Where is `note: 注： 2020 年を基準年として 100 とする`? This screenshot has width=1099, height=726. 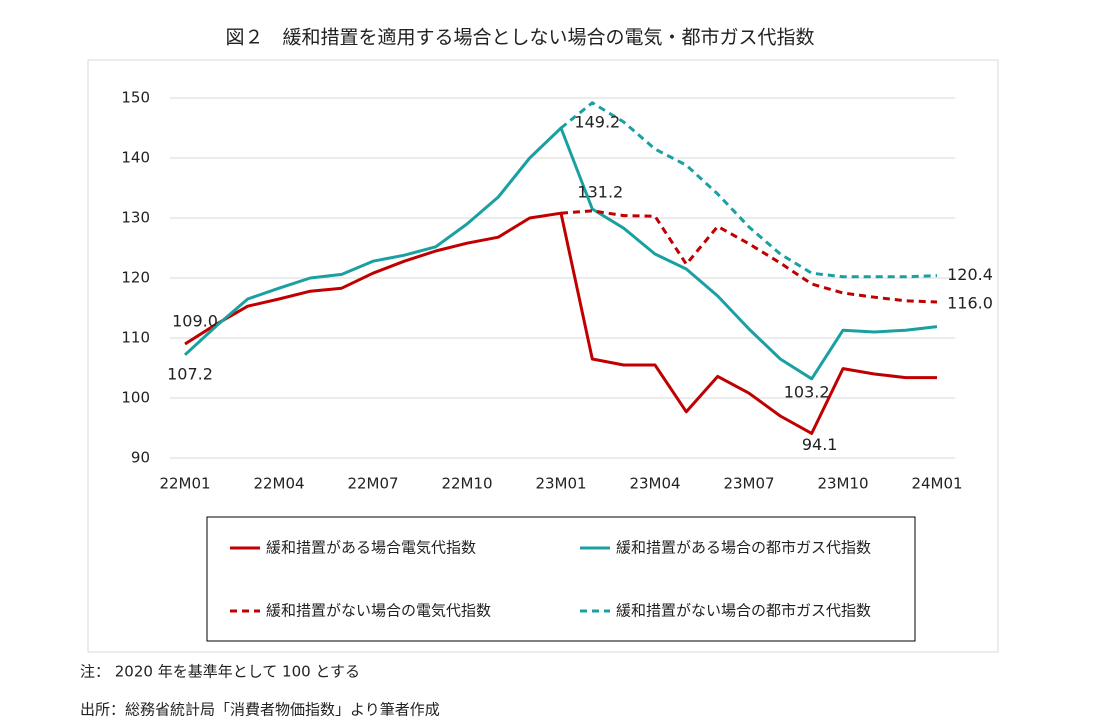 note: 注： 2020 年を基準年として 100 とする is located at coordinates (220, 672).